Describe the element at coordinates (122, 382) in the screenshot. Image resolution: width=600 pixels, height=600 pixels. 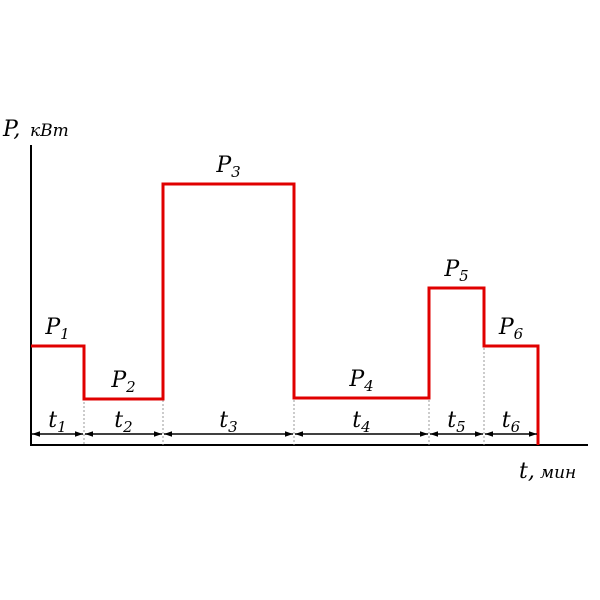
I see `power-label-2: P2` at that location.